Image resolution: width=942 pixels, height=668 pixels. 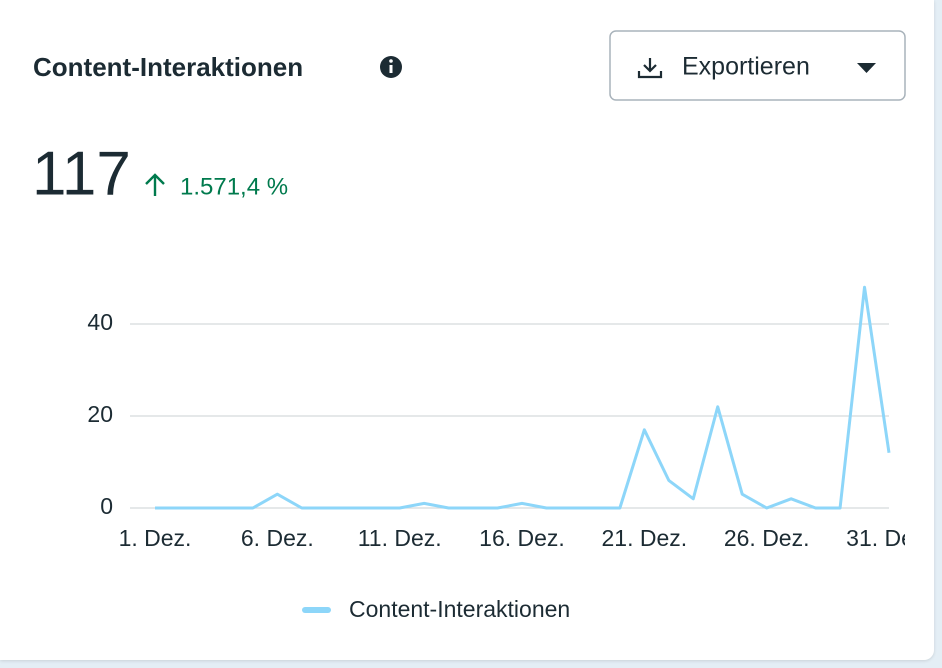 What do you see at coordinates (155, 538) in the screenshot?
I see `x-tick-label: 1. Dez.` at bounding box center [155, 538].